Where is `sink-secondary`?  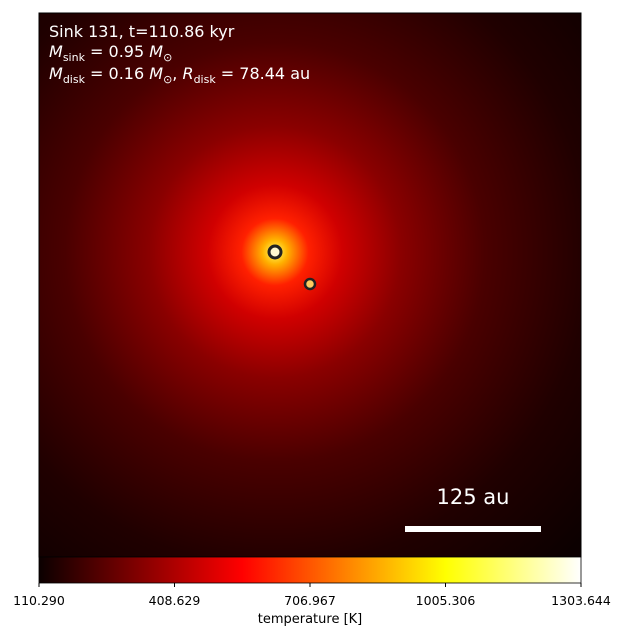 sink-secondary is located at coordinates (310, 284).